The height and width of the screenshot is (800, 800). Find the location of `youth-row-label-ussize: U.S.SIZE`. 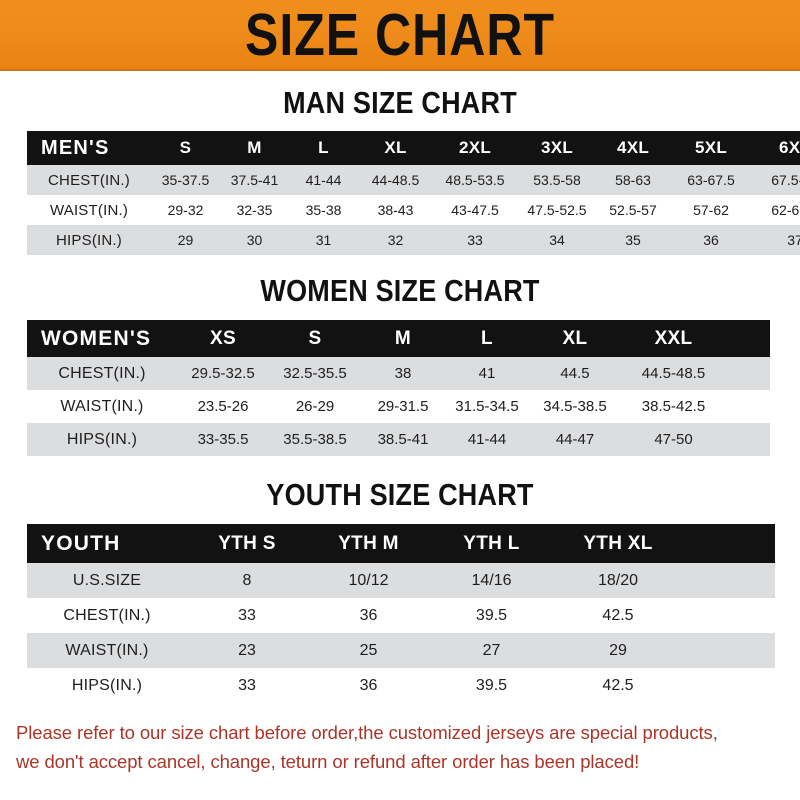

youth-row-label-ussize: U.S.SIZE is located at coordinates (107, 580).